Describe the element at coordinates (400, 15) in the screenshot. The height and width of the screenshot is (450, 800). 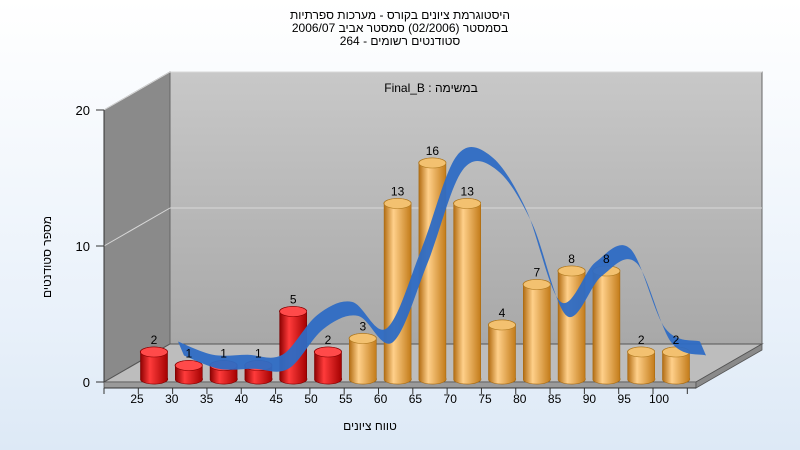
I see `chart-title-line1: היסטוגרמת ציונים בקורס - מערכות ספרתיות` at that location.